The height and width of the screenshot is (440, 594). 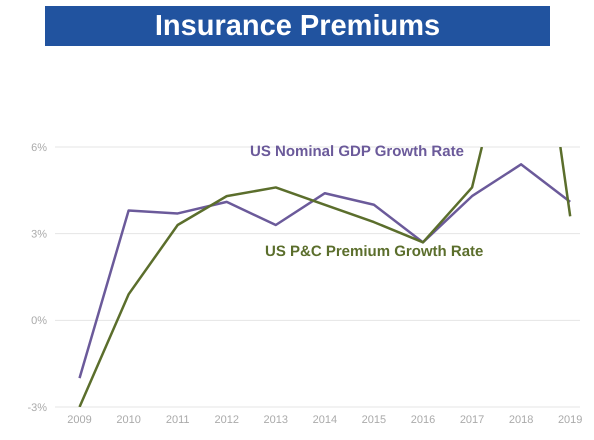 I want to click on chart-title: Insurance Premiums, so click(x=297, y=26).